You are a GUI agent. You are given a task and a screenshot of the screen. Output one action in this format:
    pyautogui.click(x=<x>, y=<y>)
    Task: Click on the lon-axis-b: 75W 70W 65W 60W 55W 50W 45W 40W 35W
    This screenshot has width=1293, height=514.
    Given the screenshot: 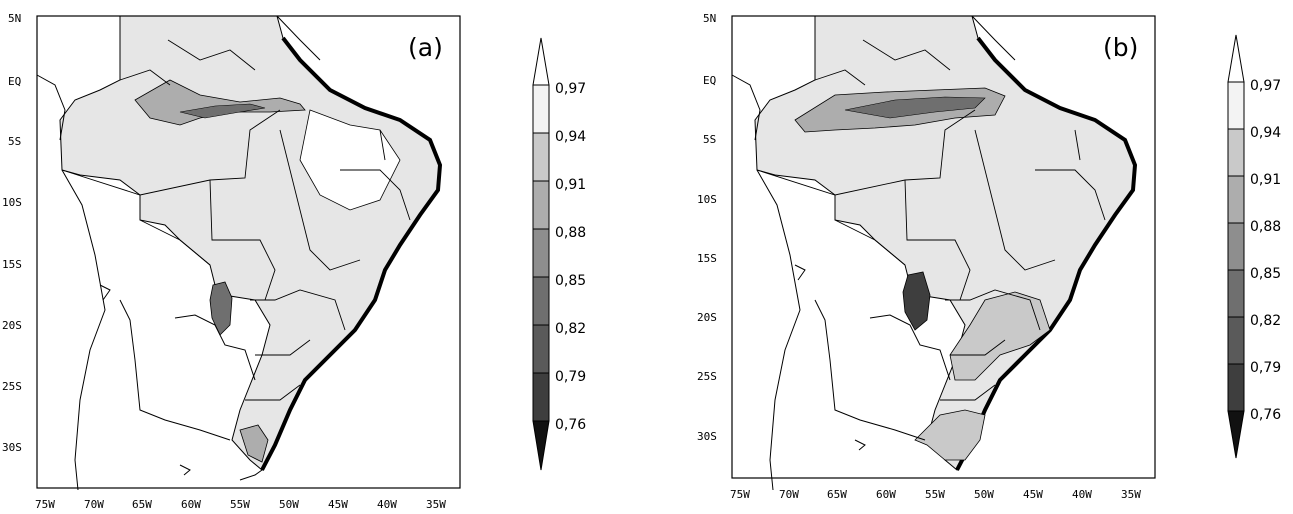 What is the action you would take?
    pyautogui.click(x=935, y=494)
    